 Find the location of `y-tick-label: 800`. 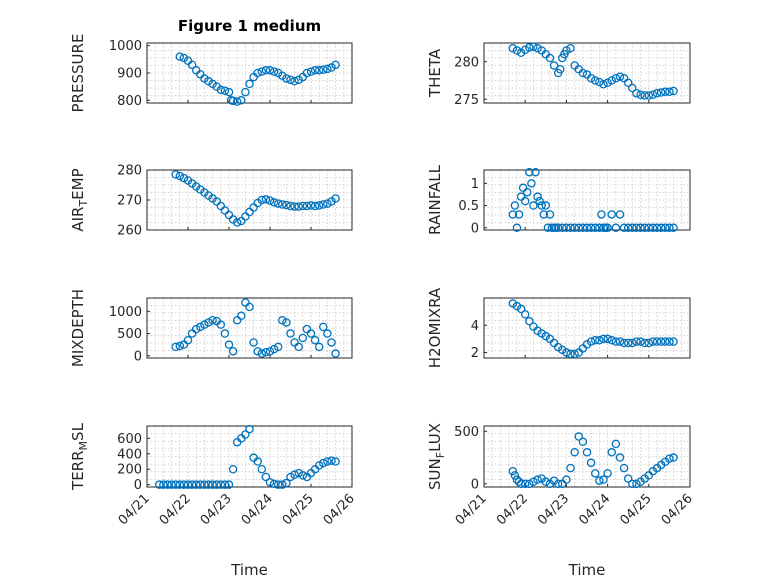

y-tick-label: 800 is located at coordinates (129, 101).